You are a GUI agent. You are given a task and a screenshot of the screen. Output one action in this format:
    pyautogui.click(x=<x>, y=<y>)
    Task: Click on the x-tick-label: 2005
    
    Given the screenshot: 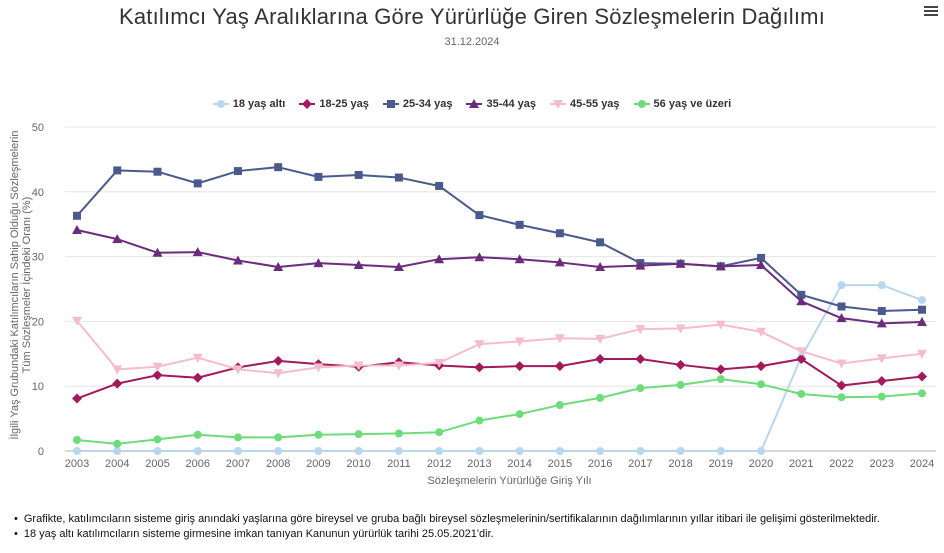 What is the action you would take?
    pyautogui.click(x=157, y=464)
    